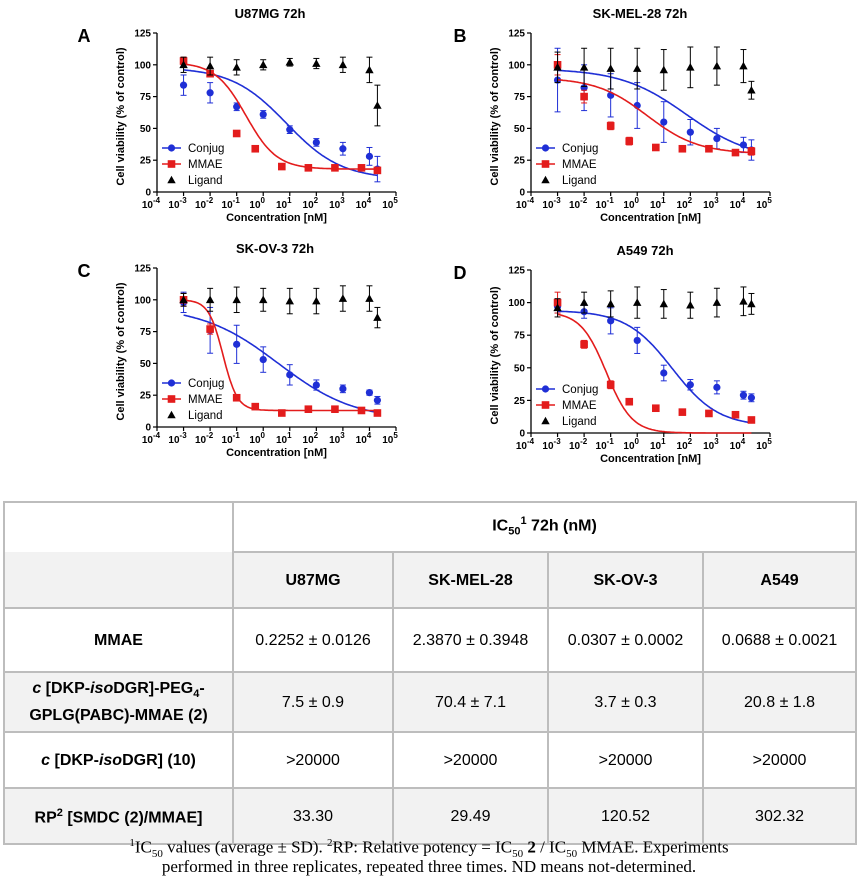 This screenshot has width=858, height=884. Describe the element at coordinates (545, 420) in the screenshot. I see `legend-marker` at that location.